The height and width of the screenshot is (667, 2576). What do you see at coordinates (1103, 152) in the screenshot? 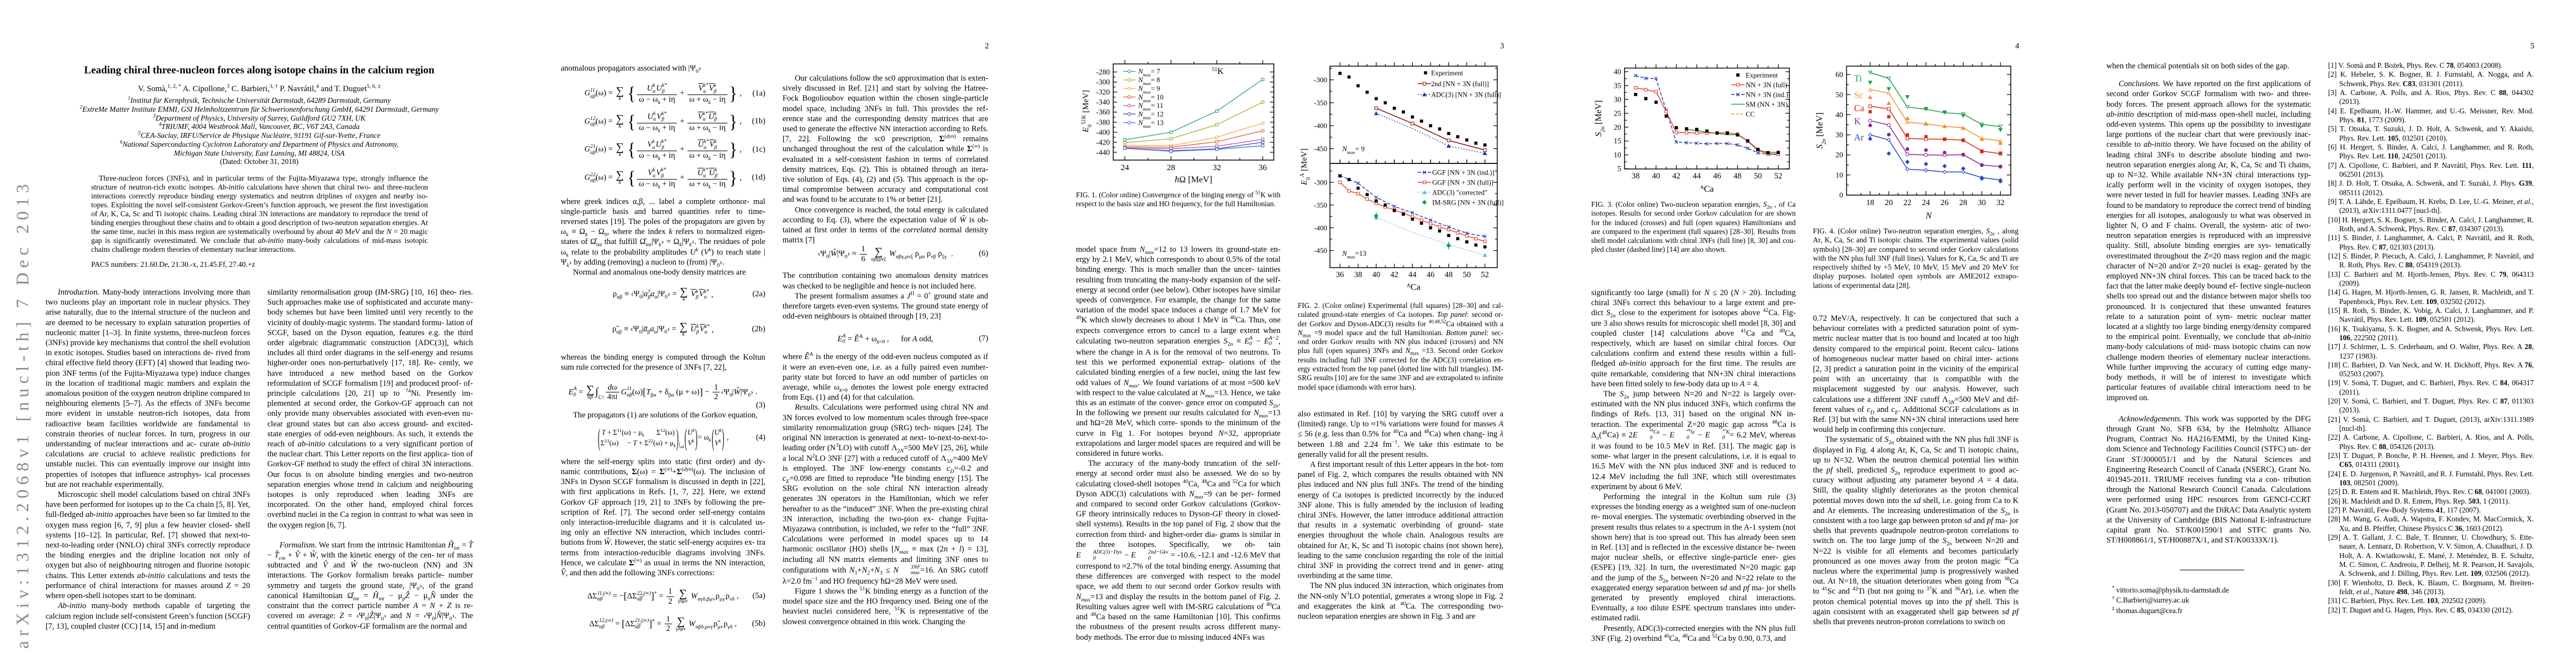
I see `svg-text: -440` at bounding box center [1103, 152].